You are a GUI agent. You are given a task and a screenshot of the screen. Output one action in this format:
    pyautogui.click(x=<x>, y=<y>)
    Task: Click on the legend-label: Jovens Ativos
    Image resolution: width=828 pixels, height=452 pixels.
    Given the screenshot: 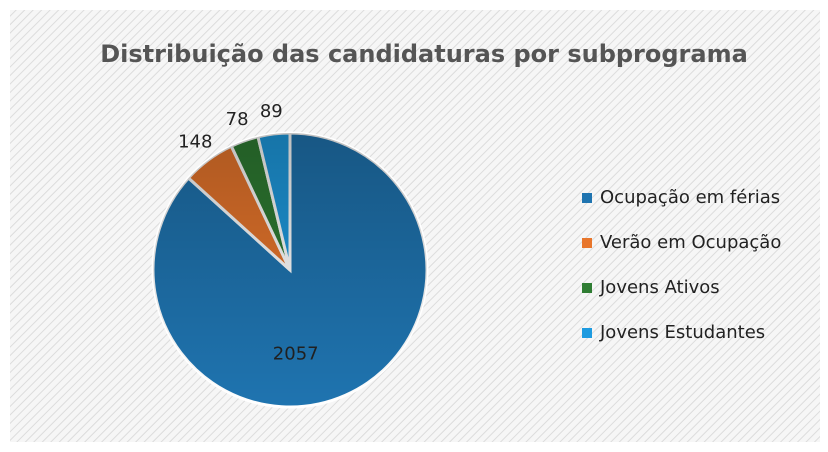 What is the action you would take?
    pyautogui.click(x=659, y=287)
    